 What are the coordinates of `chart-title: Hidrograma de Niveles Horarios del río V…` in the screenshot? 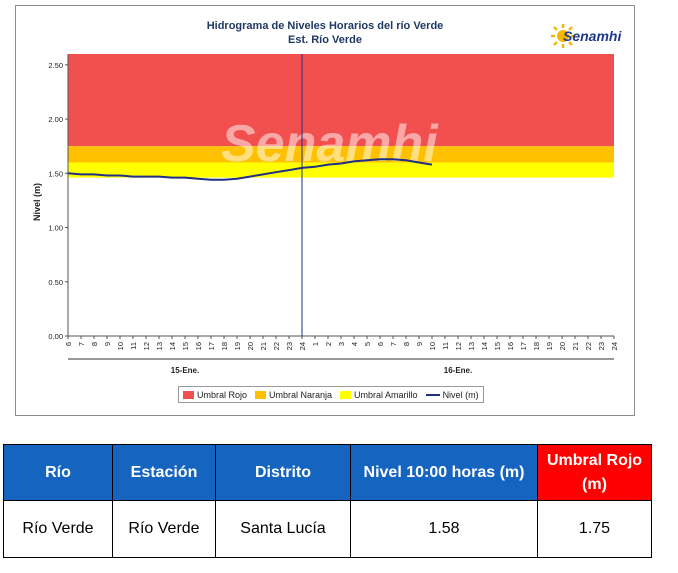 It's located at (325, 26).